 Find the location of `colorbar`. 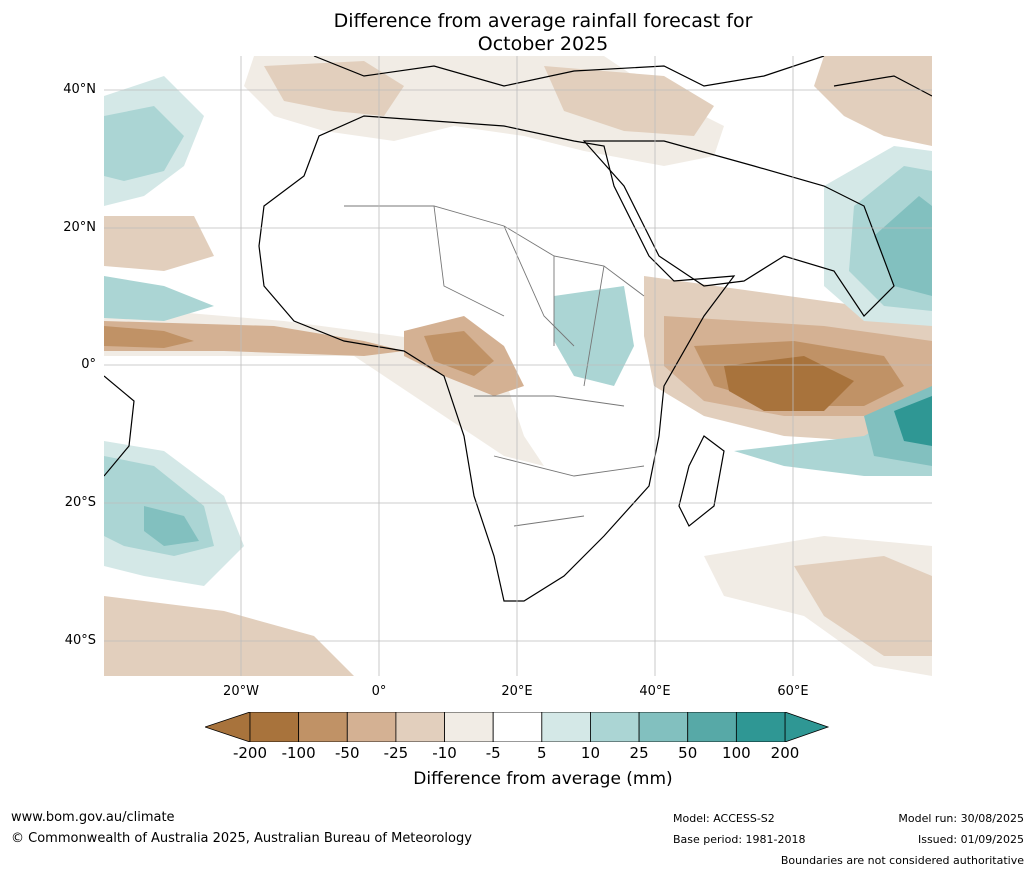

colorbar is located at coordinates (516, 727).